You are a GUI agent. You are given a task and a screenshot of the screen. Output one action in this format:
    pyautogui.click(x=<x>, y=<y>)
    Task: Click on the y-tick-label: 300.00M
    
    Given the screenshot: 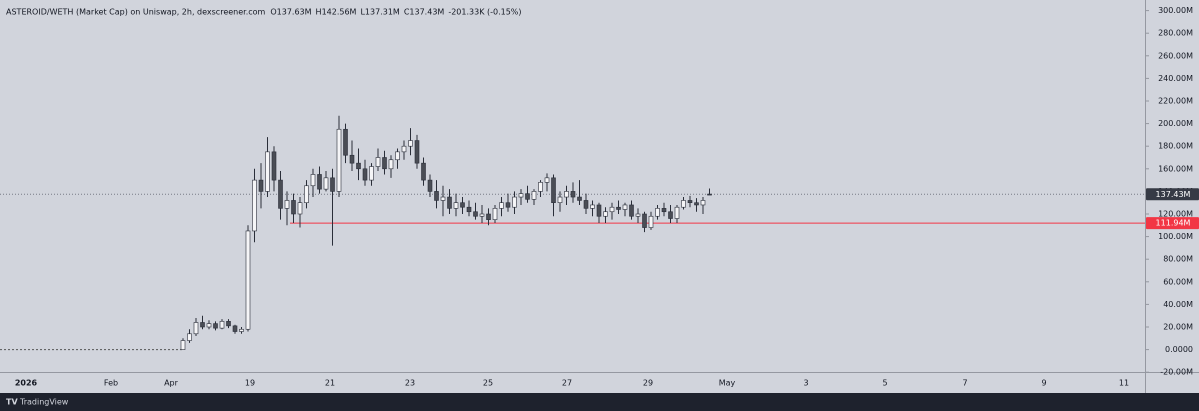 What is the action you would take?
    pyautogui.click(x=1175, y=10)
    